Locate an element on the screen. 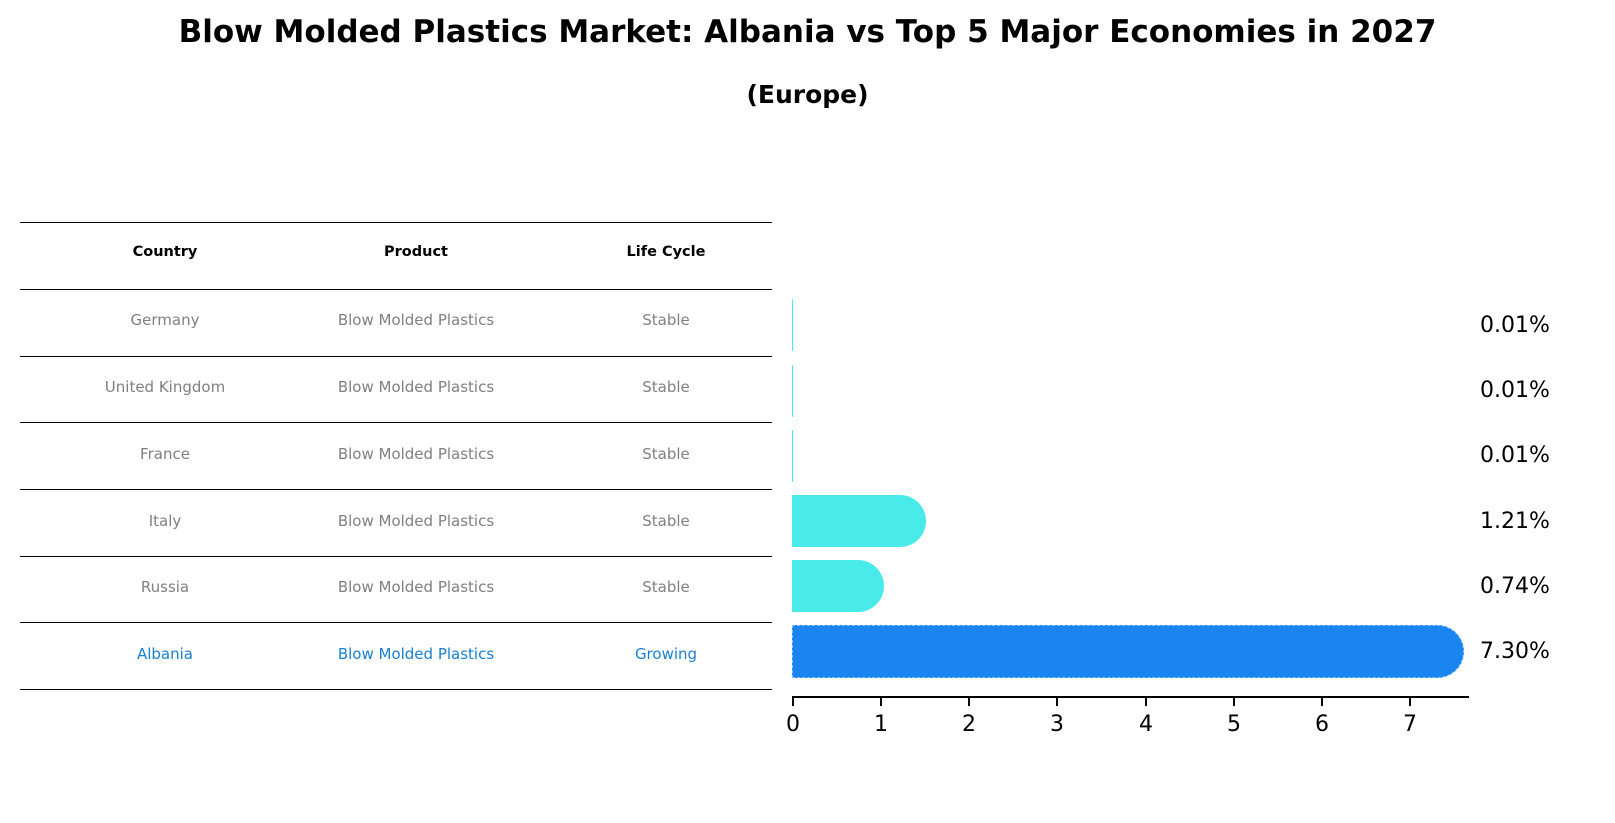 This screenshot has height=823, width=1615. cell-country: Italy is located at coordinates (165, 521).